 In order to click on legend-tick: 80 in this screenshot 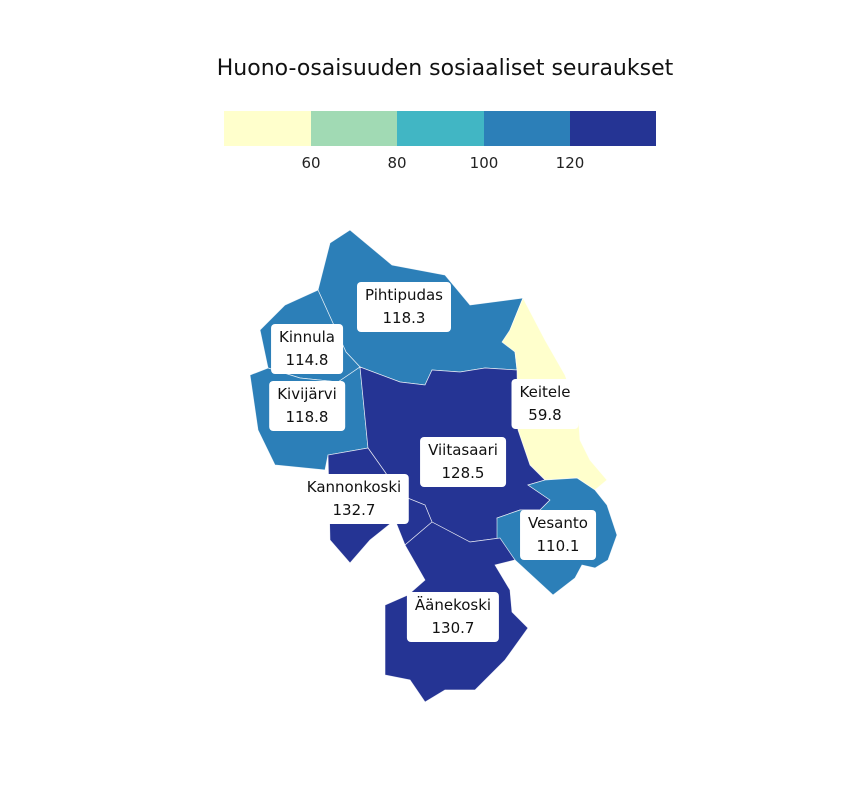, I will do `click(397, 163)`.